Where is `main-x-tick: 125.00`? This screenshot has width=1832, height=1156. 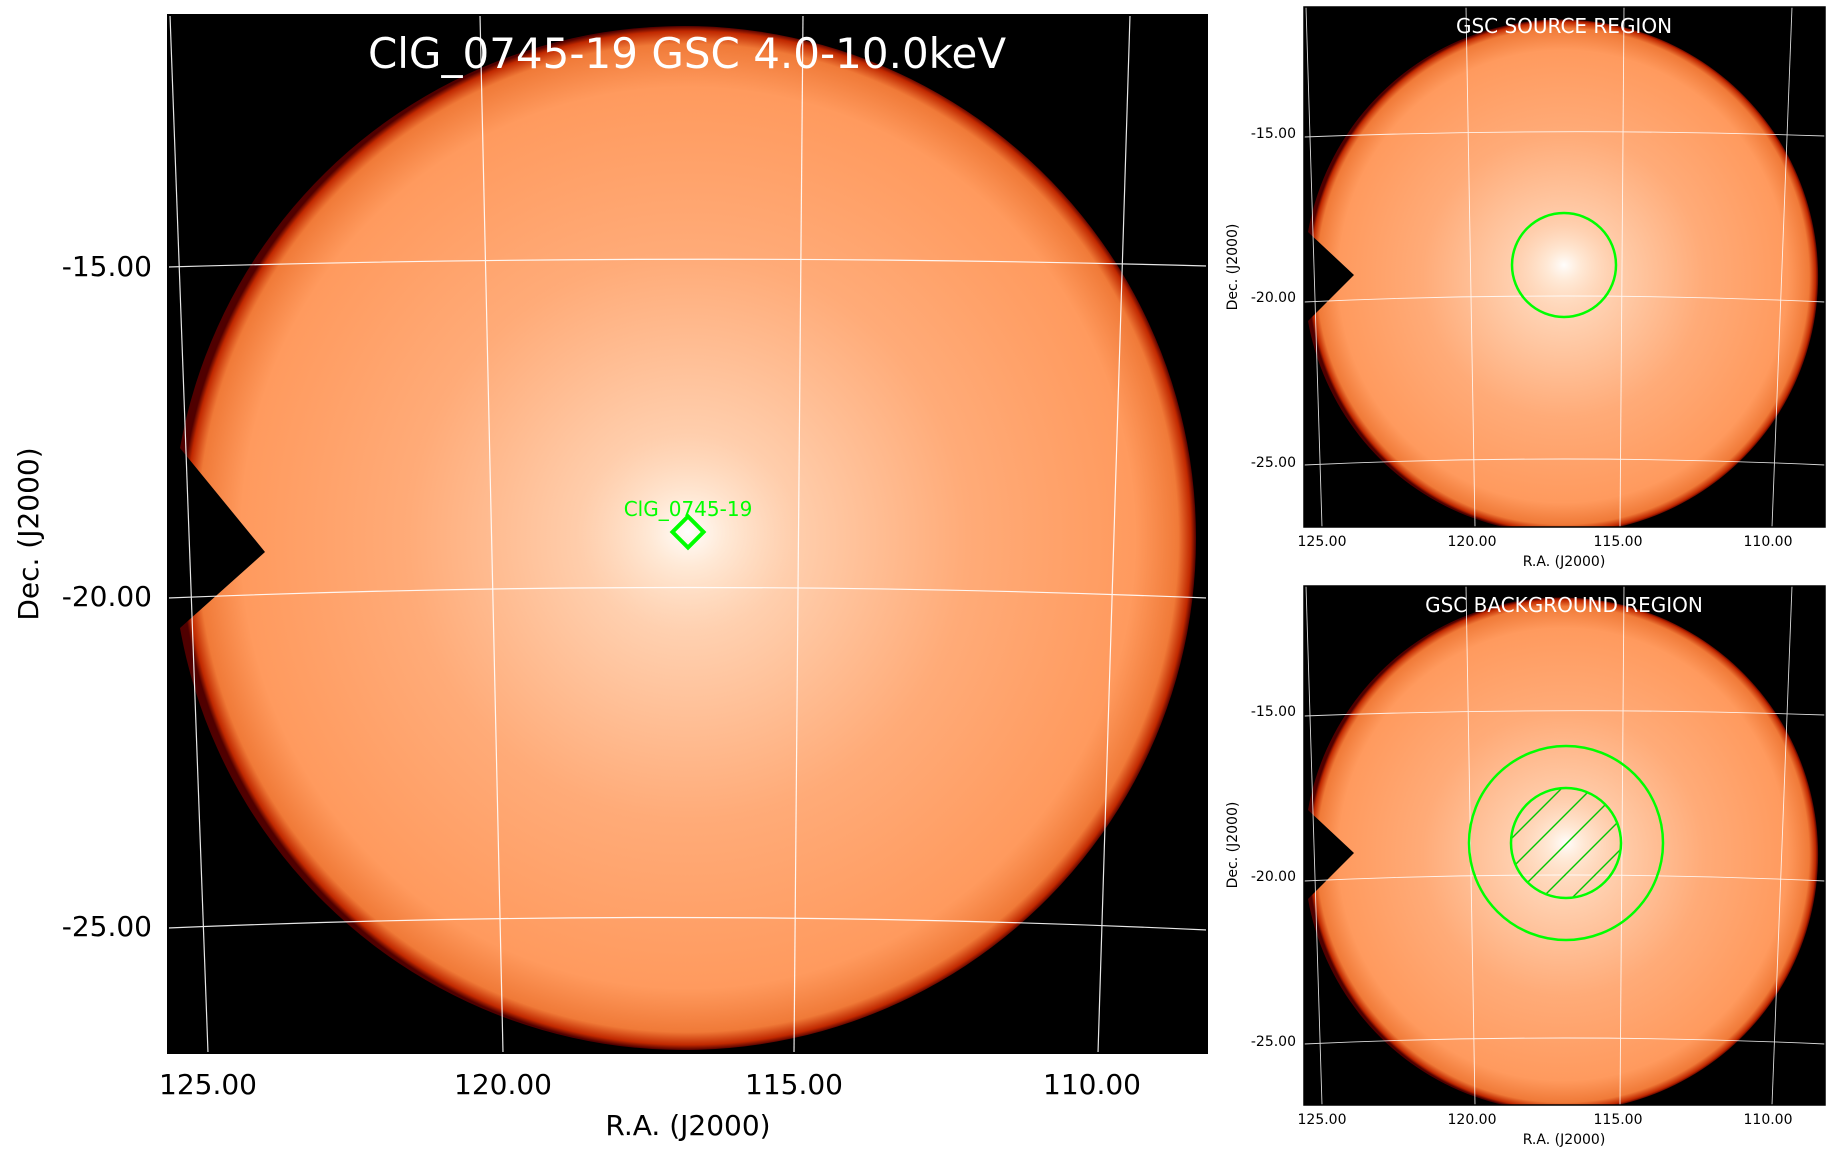 main-x-tick: 125.00 is located at coordinates (208, 1084).